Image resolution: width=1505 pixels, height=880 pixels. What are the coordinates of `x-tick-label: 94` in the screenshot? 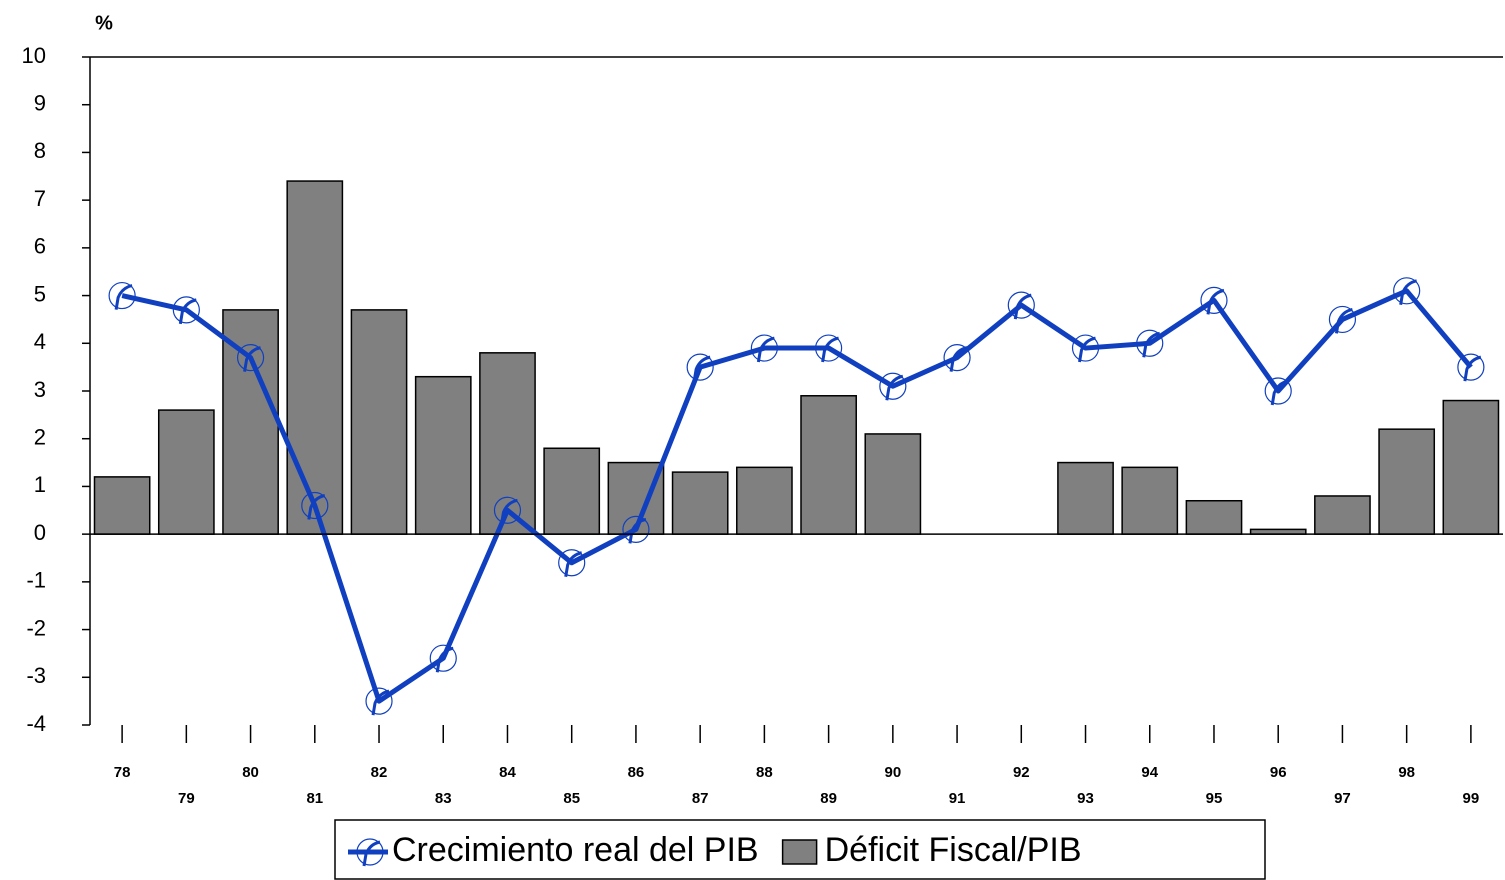 It's located at (1149, 772).